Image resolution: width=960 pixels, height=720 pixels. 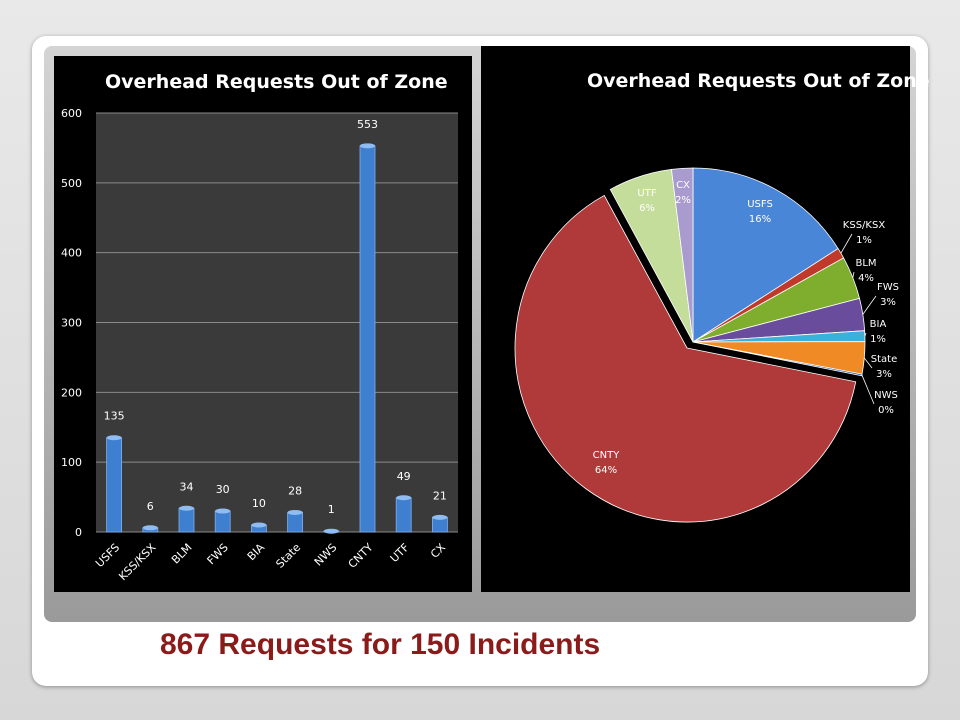 What do you see at coordinates (71, 253) in the screenshot?
I see `y-tick-label: 400` at bounding box center [71, 253].